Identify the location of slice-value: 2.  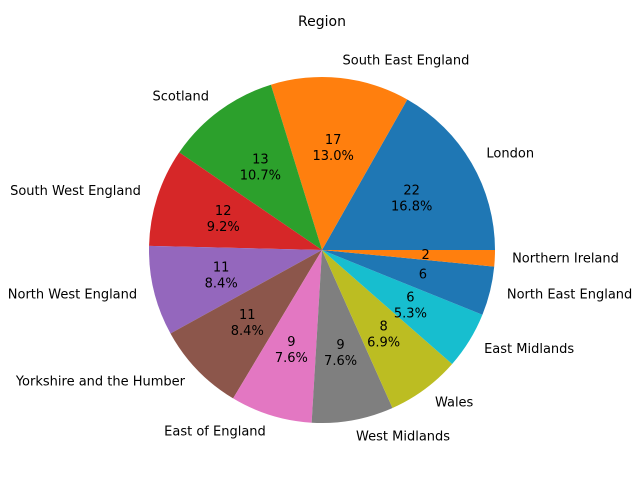
(426, 255).